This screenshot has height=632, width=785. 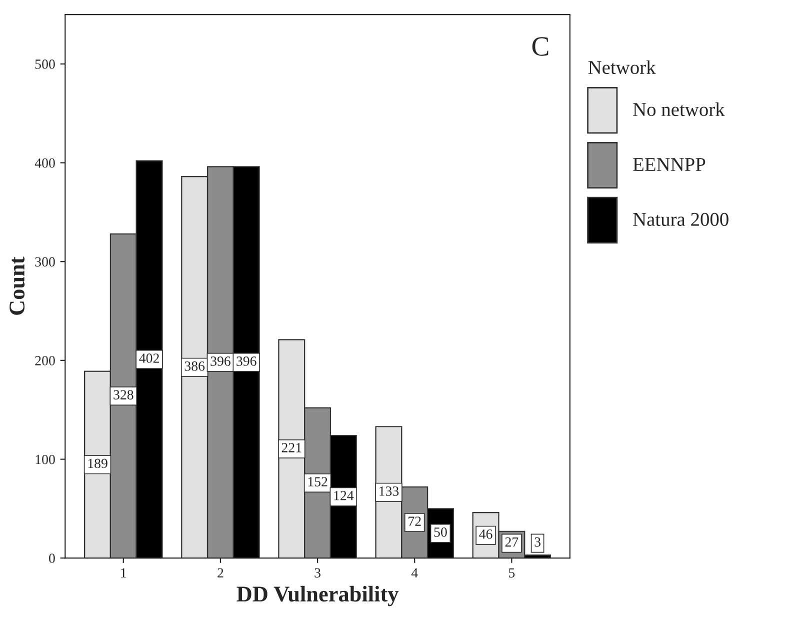 I want to click on x-tick-label: 3, so click(x=317, y=573).